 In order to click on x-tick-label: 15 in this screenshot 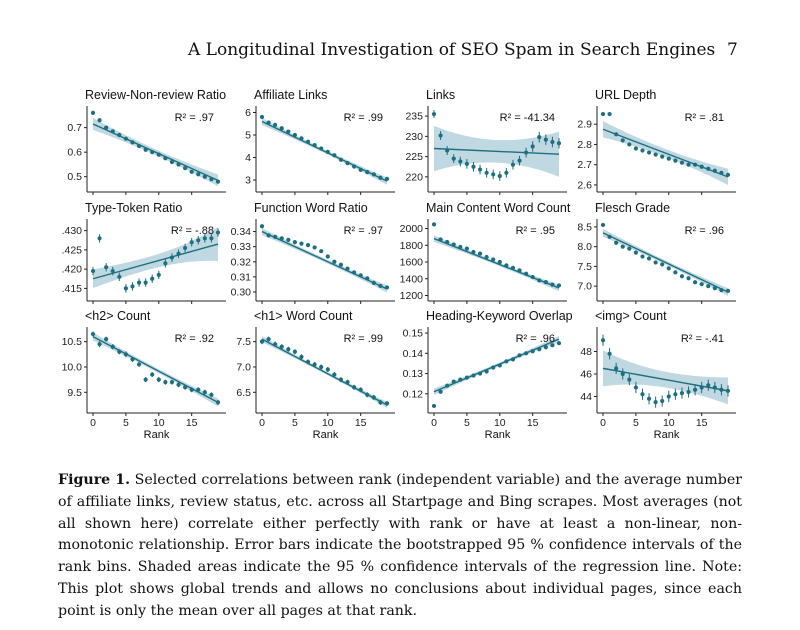, I will do `click(192, 423)`.